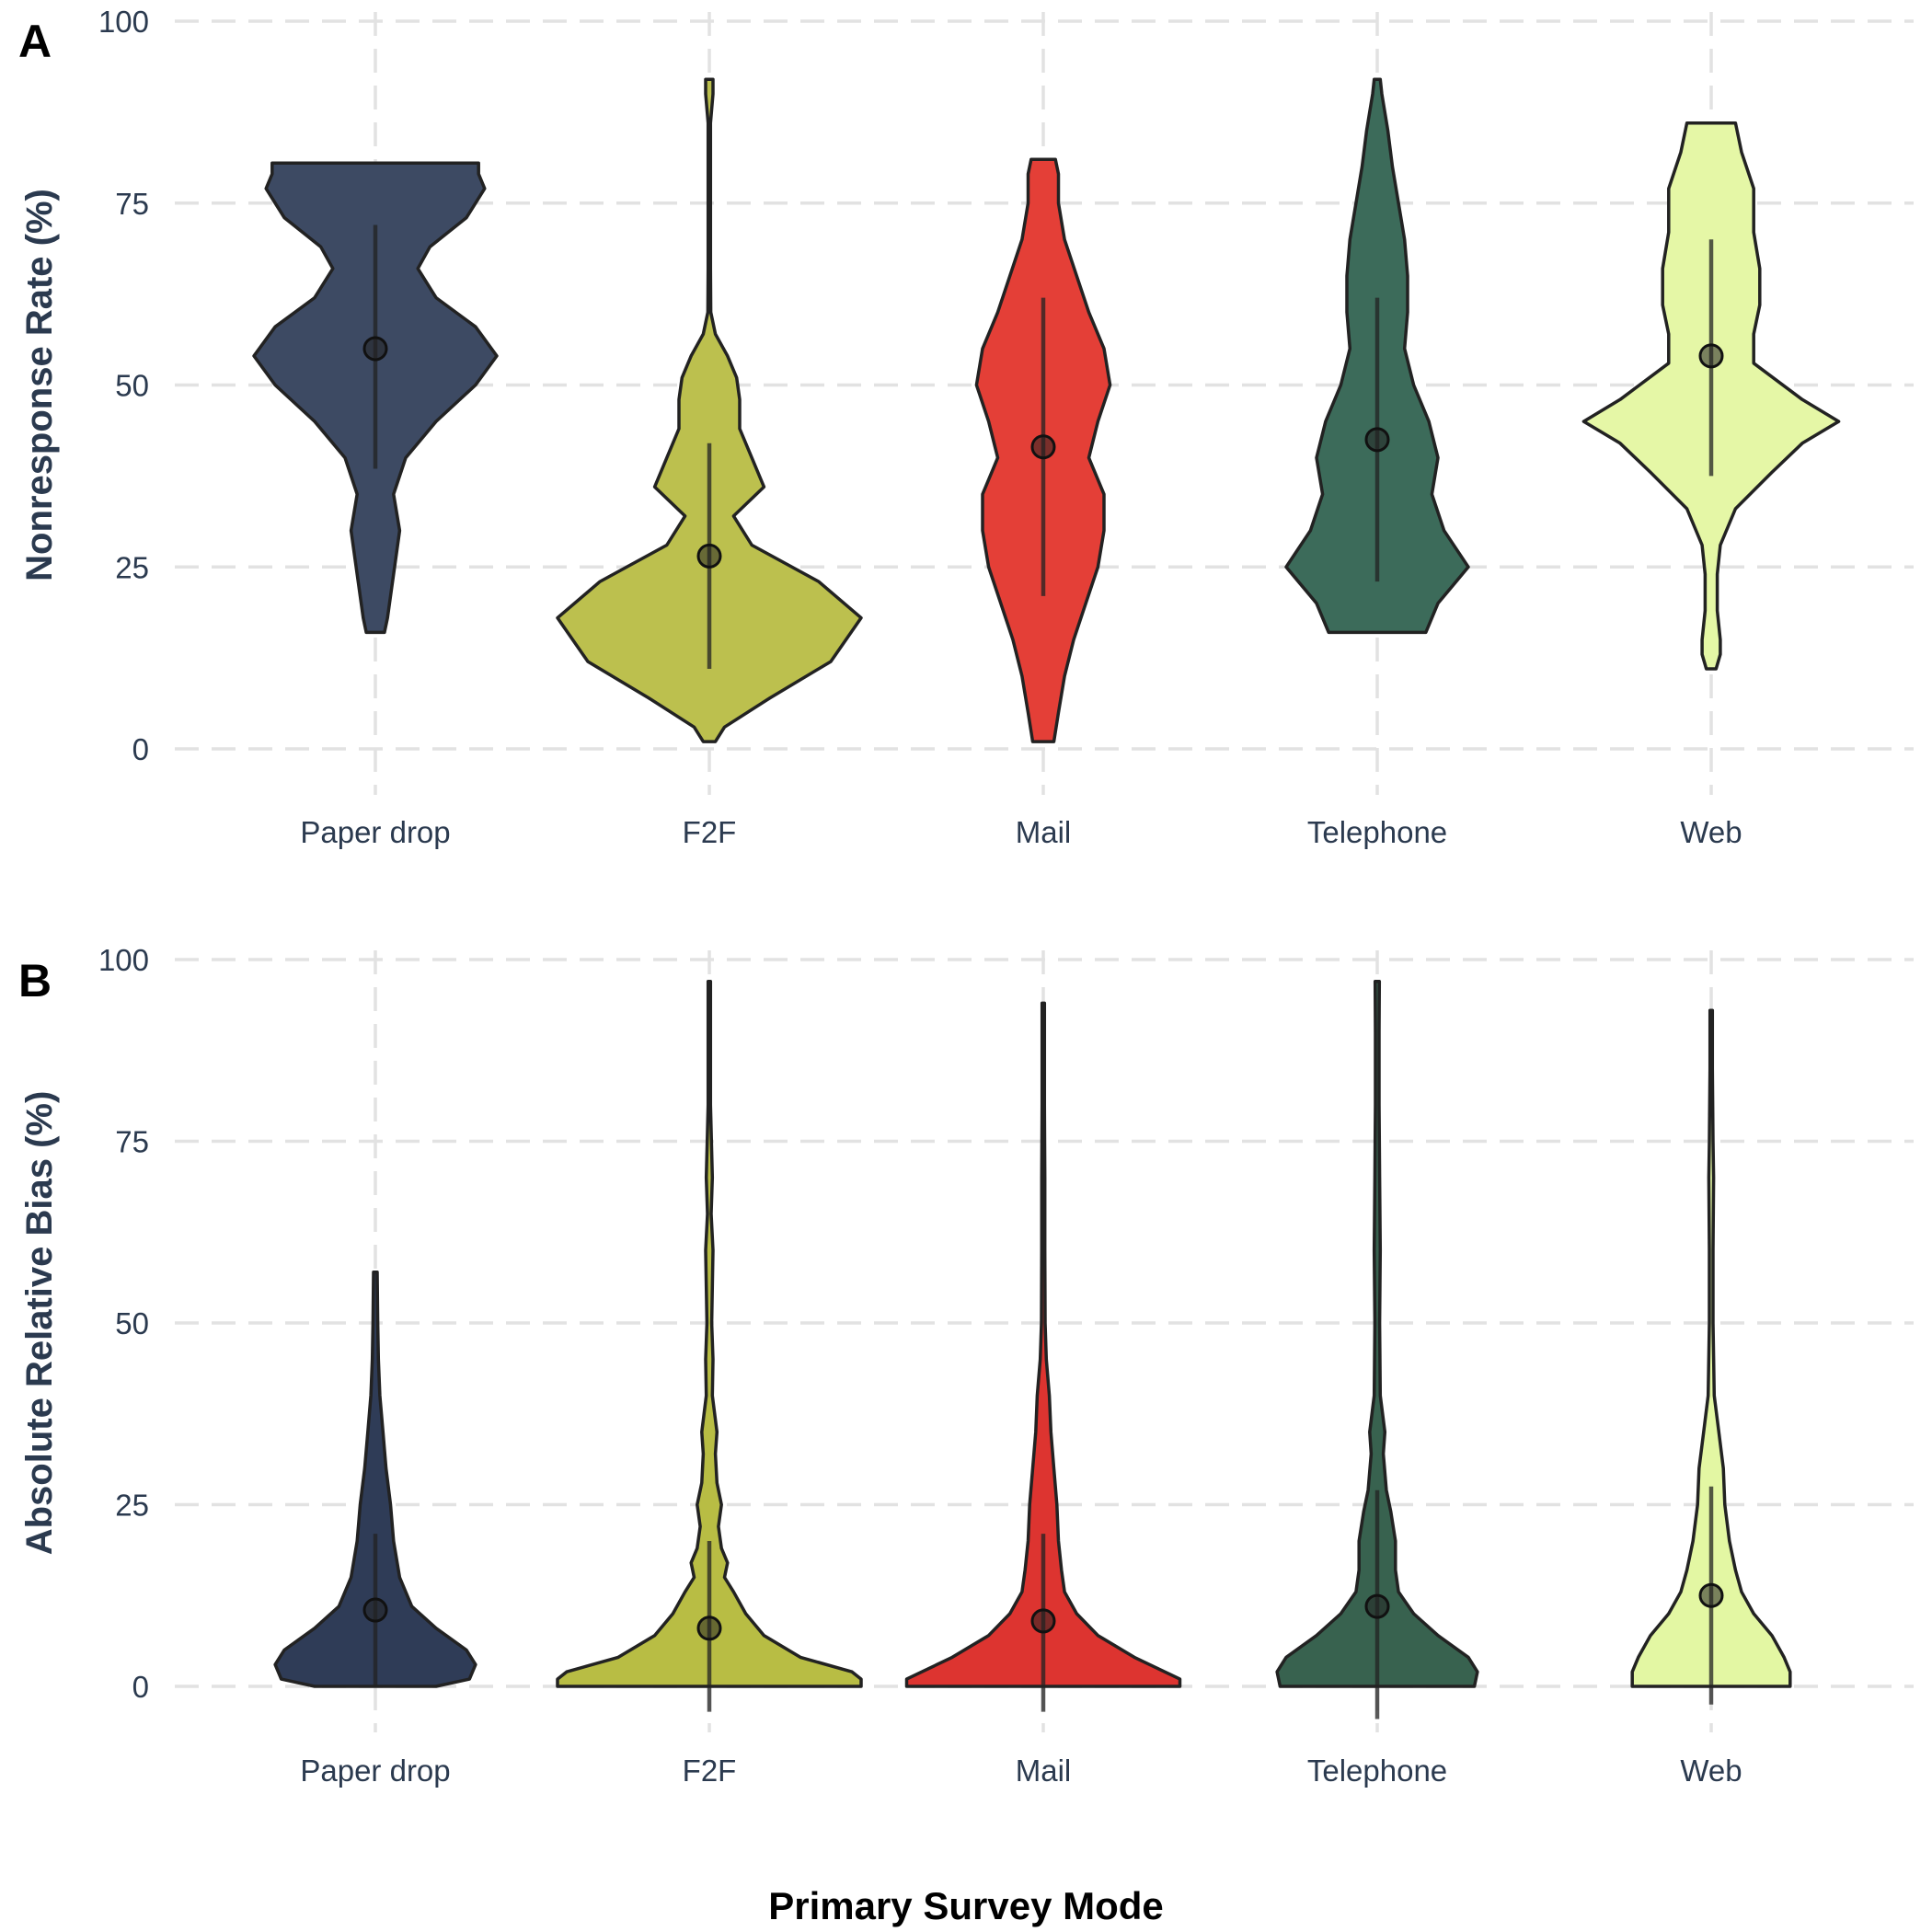 The image size is (1932, 1932). What do you see at coordinates (966, 1905) in the screenshot?
I see `x-axis-title: Primary Survey Mode` at bounding box center [966, 1905].